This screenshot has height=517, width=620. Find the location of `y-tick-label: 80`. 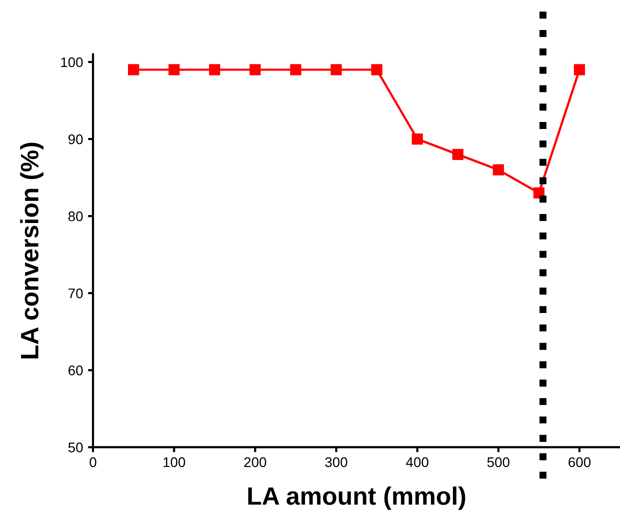

y-tick-label: 80 is located at coordinates (75, 216).